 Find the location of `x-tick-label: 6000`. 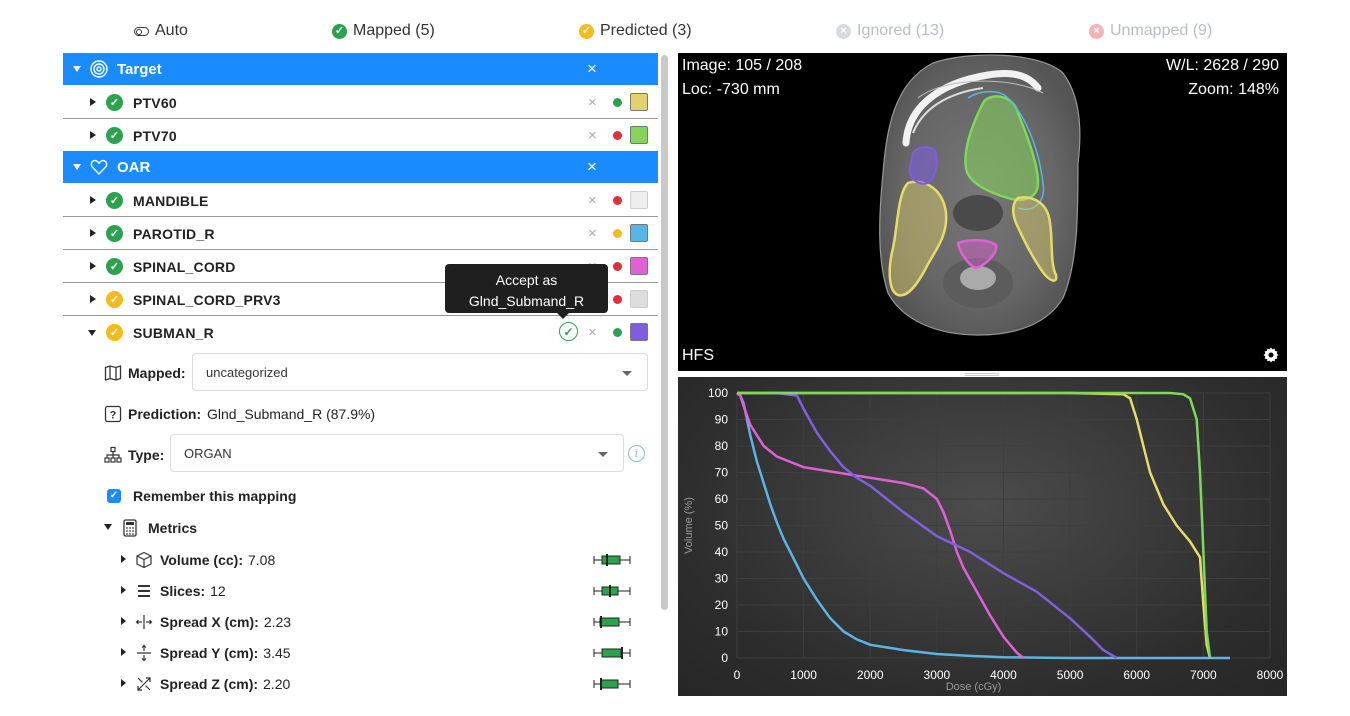

x-tick-label: 6000 is located at coordinates (1136, 675).